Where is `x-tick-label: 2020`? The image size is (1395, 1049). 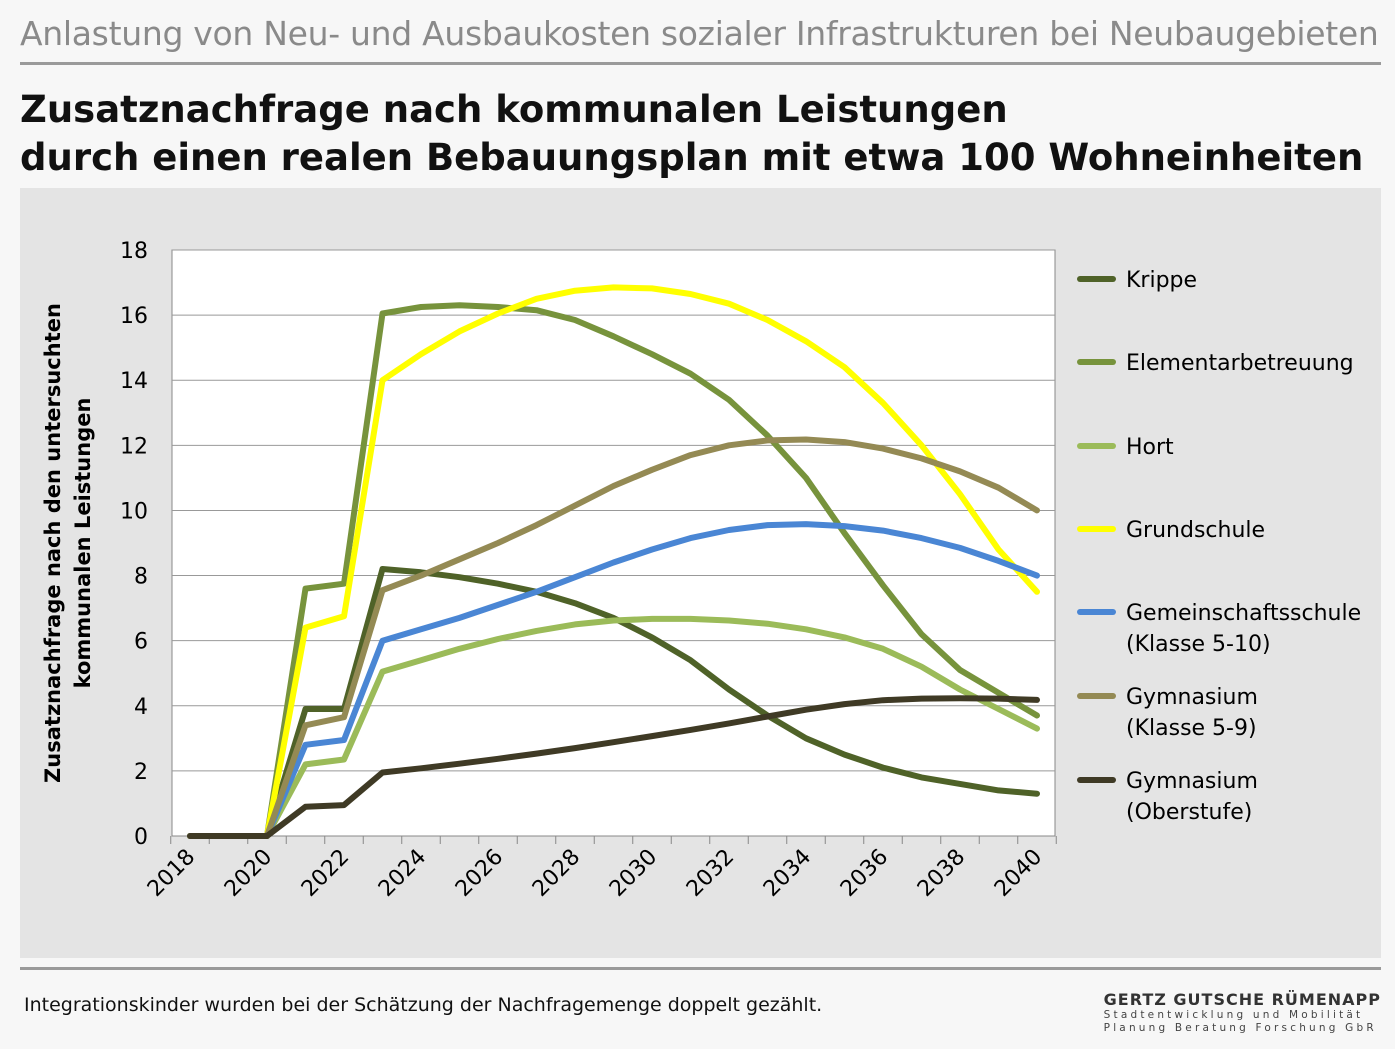
x-tick-label: 2020 is located at coordinates (248, 873).